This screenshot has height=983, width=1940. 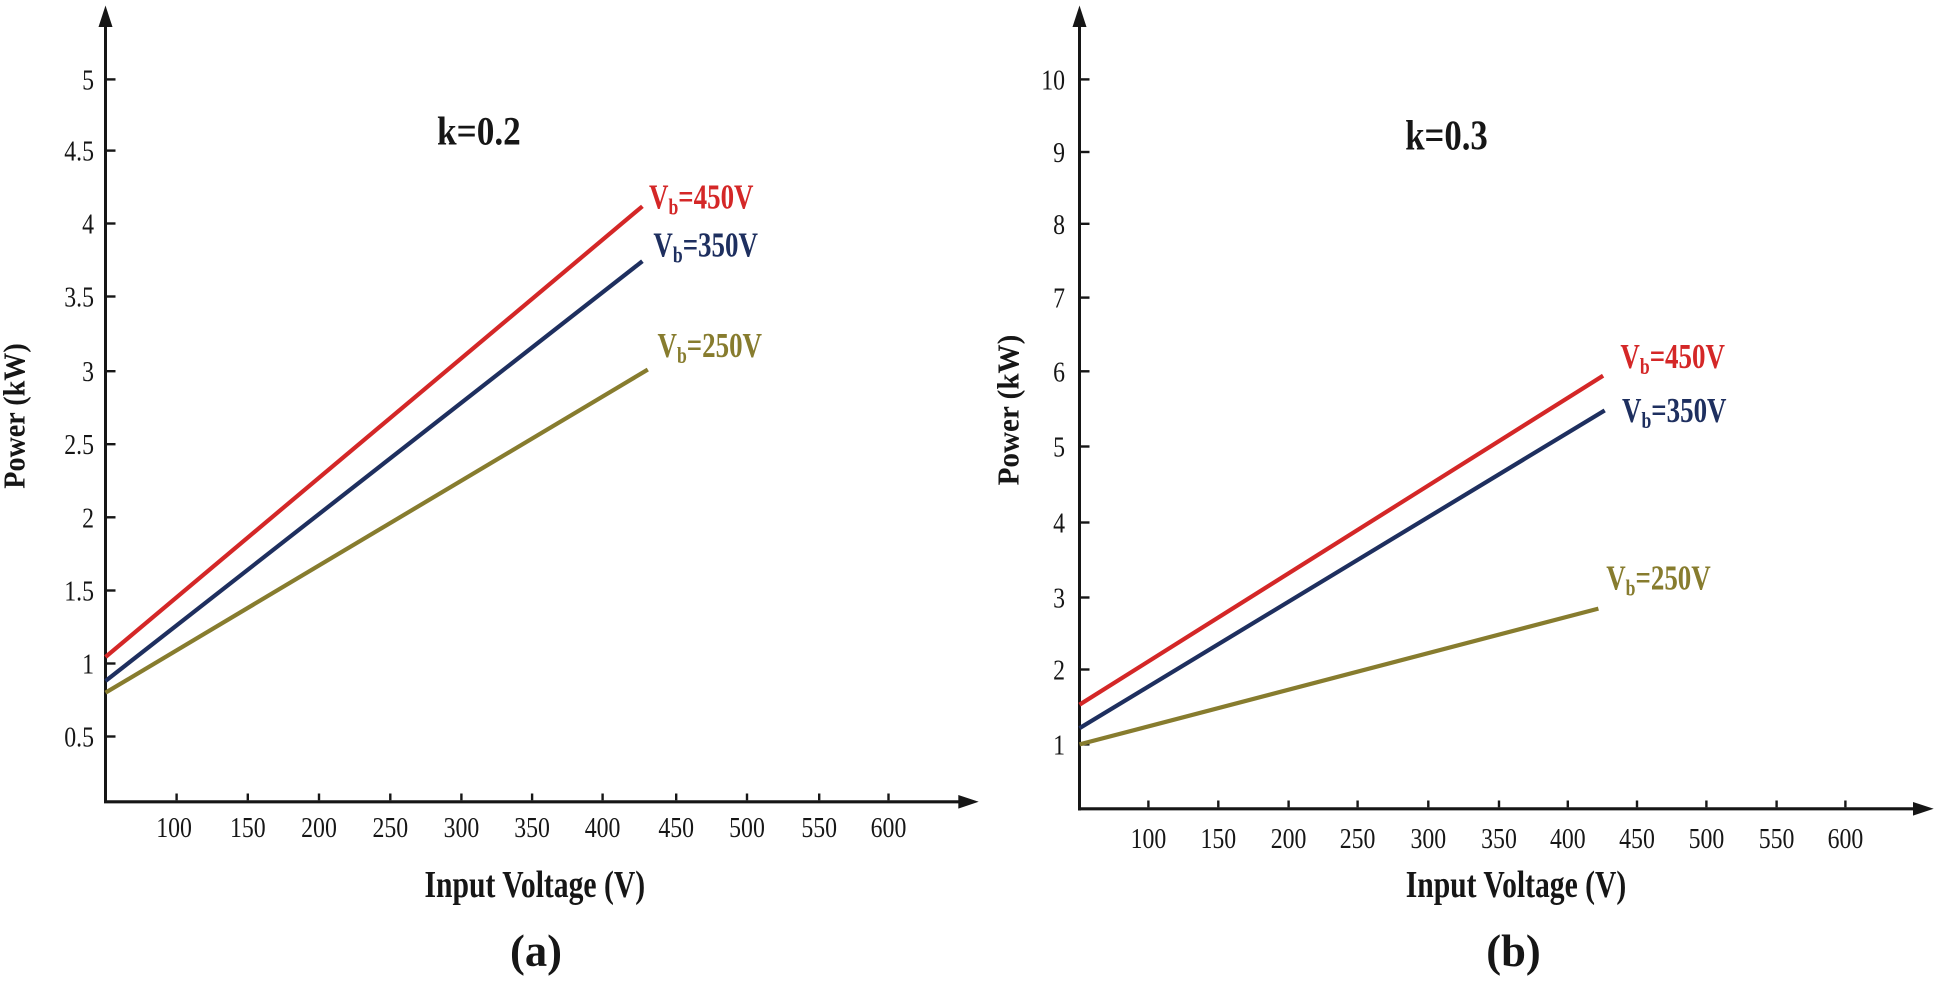 What do you see at coordinates (1446, 135) in the screenshot?
I see `svg-text: k=0.3` at bounding box center [1446, 135].